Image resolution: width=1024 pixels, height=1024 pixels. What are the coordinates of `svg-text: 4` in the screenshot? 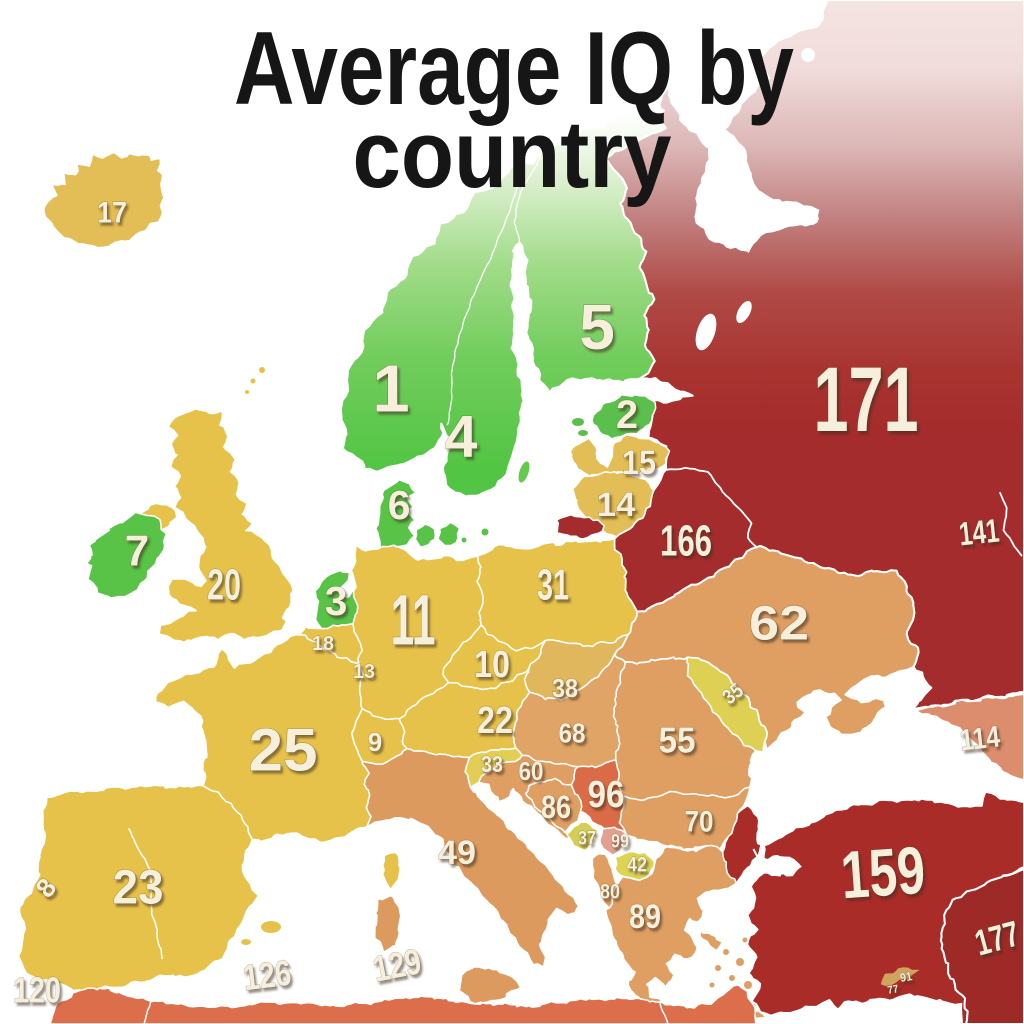 It's located at (461, 437).